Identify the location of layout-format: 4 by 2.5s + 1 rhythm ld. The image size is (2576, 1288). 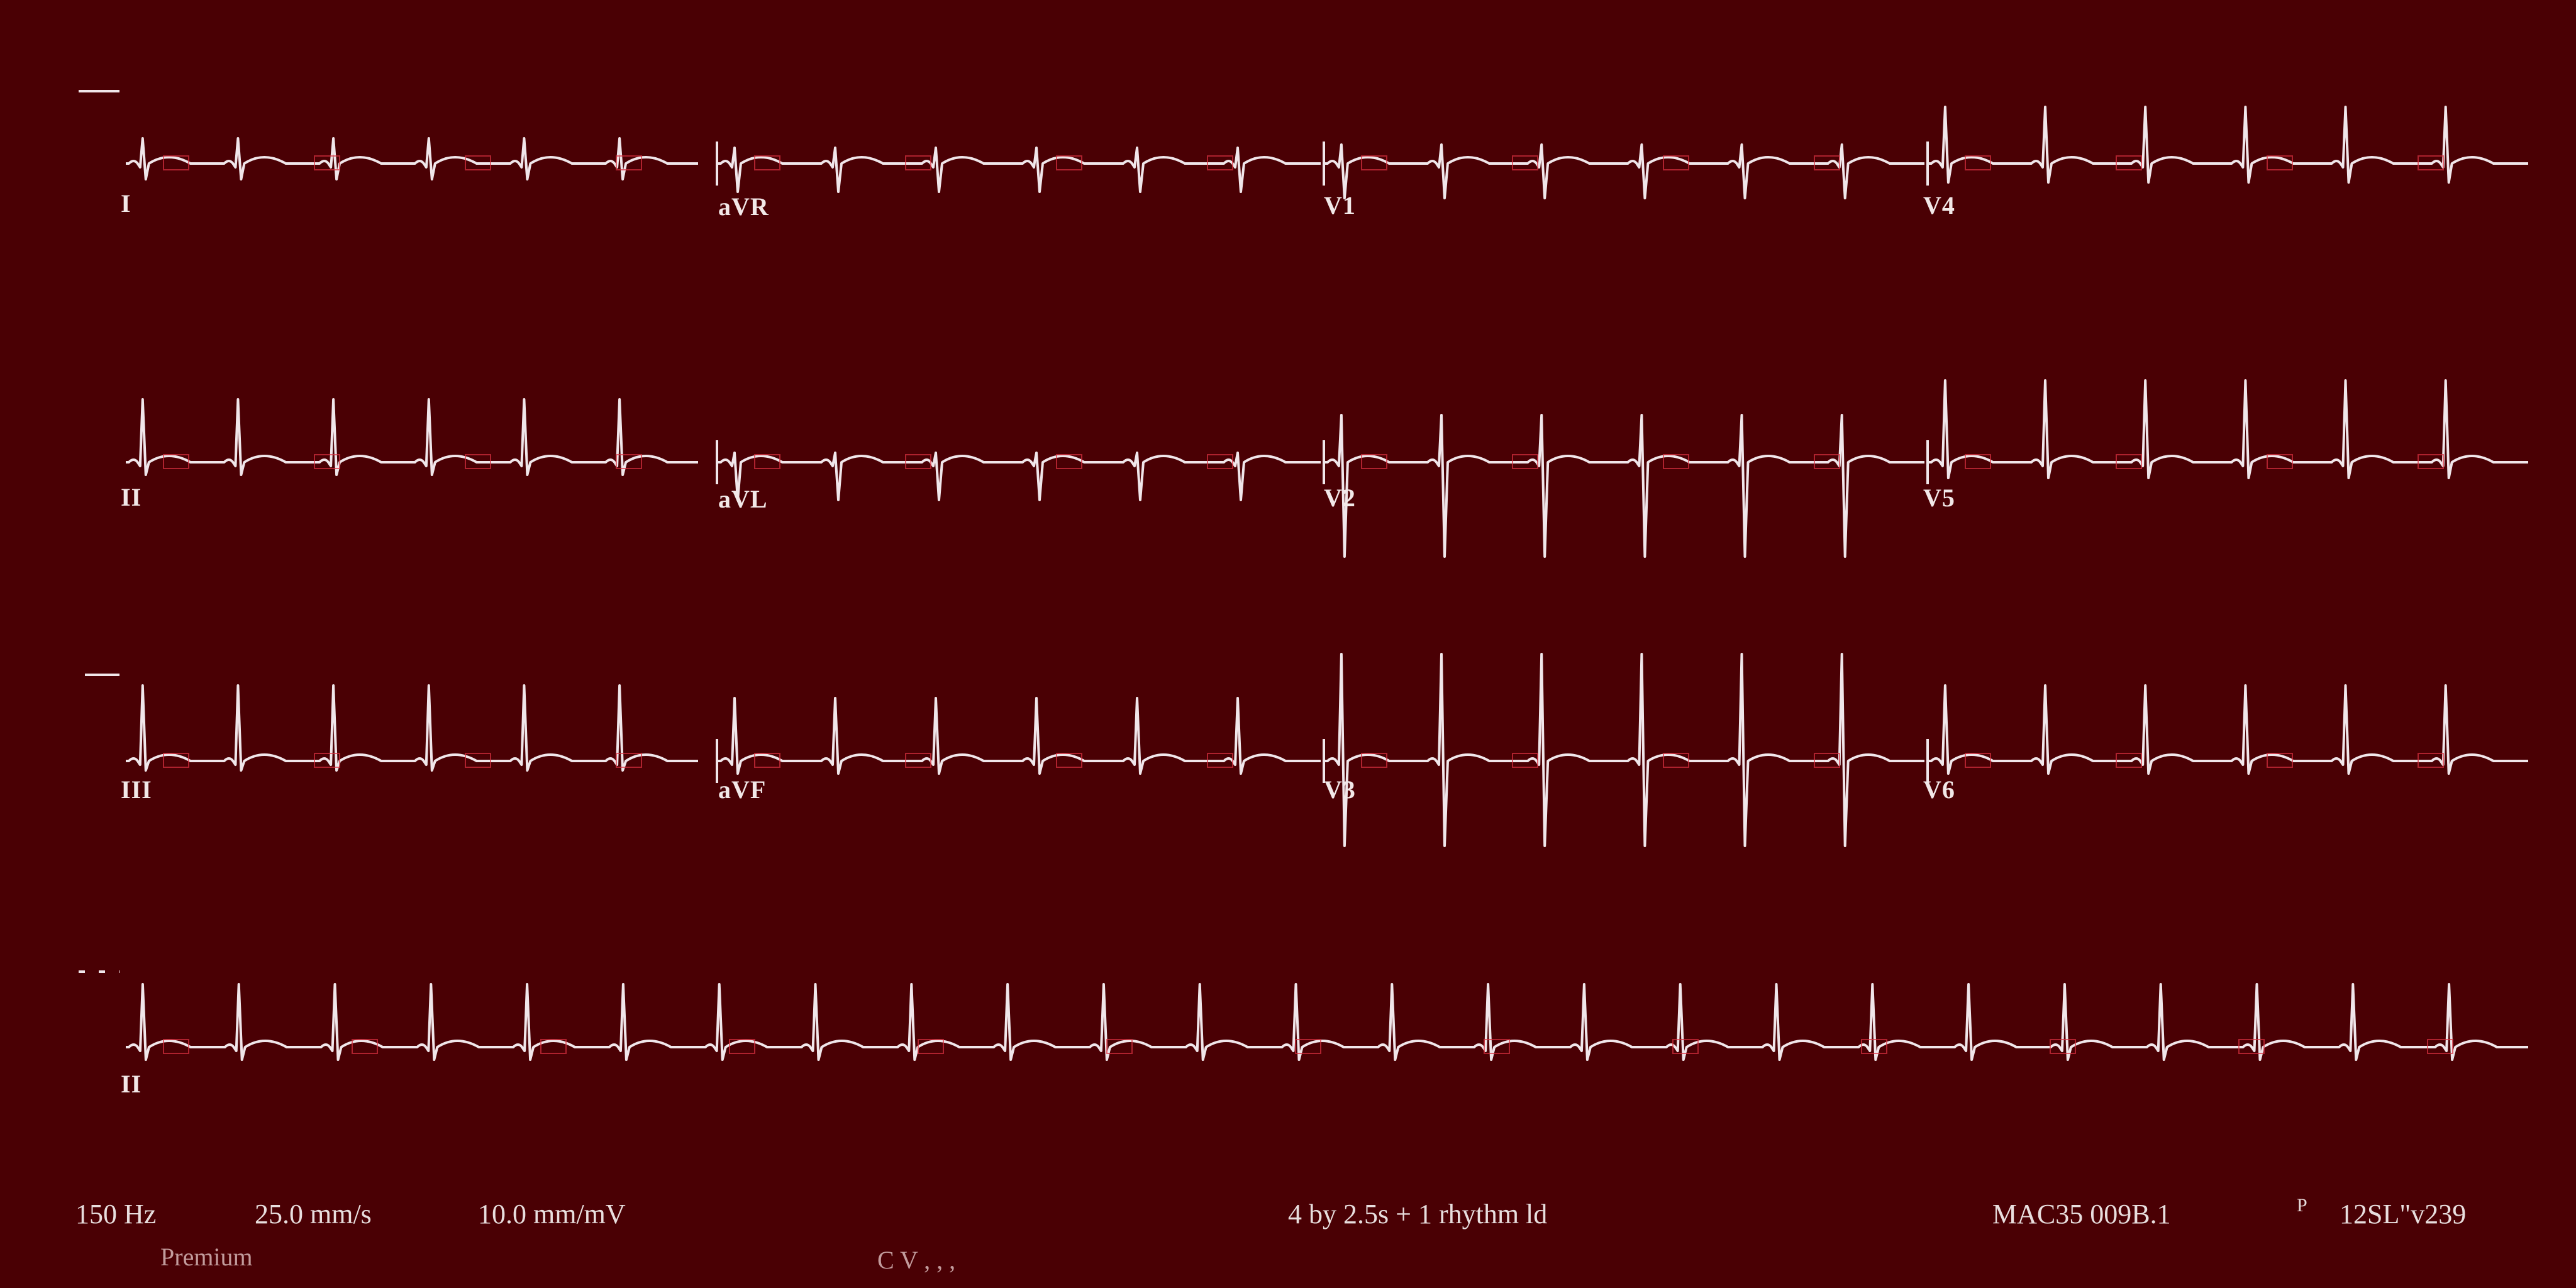
(1418, 1214).